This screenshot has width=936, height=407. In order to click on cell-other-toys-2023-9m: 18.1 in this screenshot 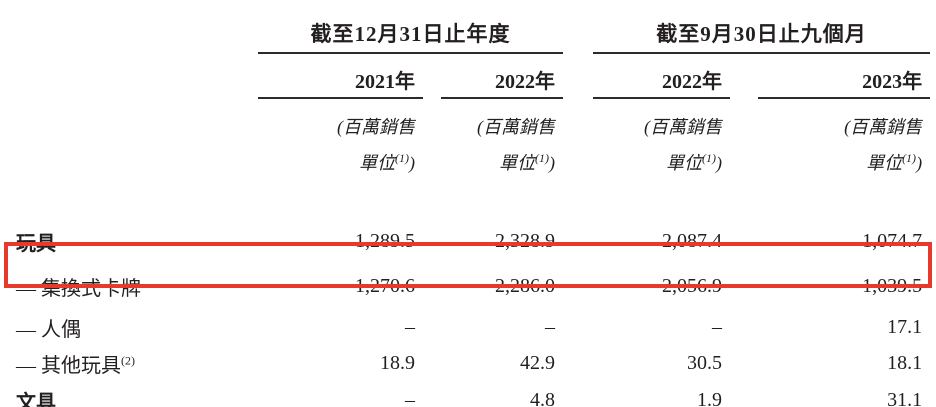, I will do `click(905, 362)`.